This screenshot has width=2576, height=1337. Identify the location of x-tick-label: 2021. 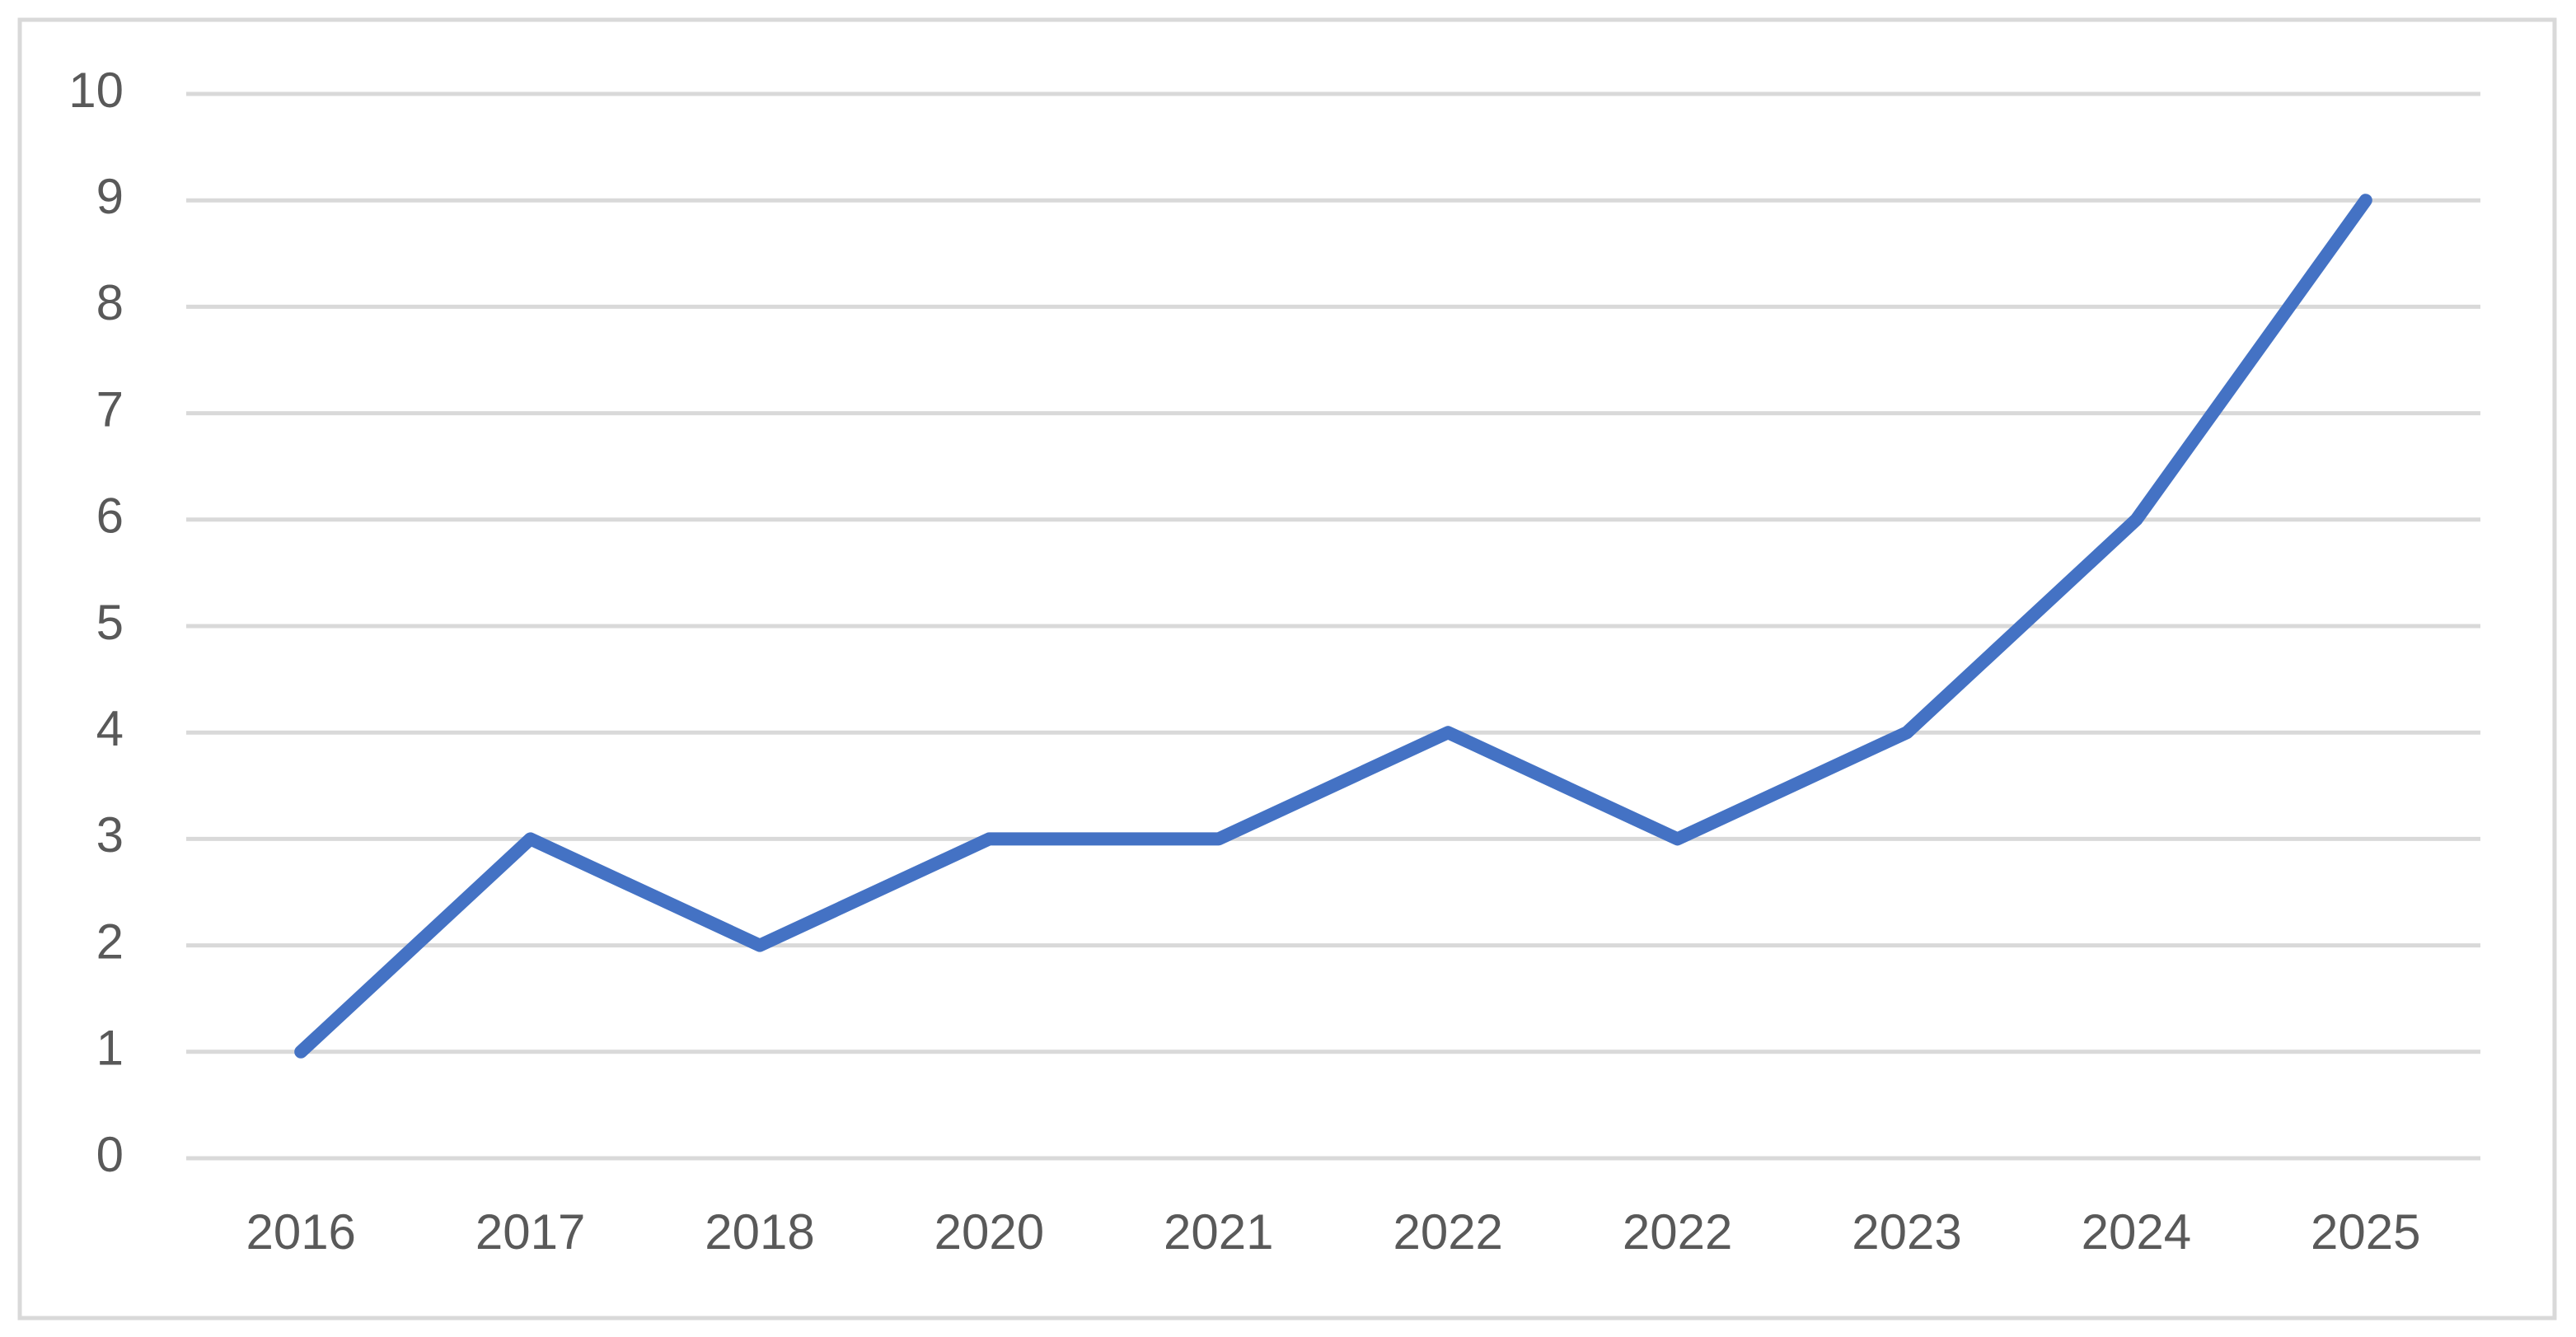
(1218, 1232).